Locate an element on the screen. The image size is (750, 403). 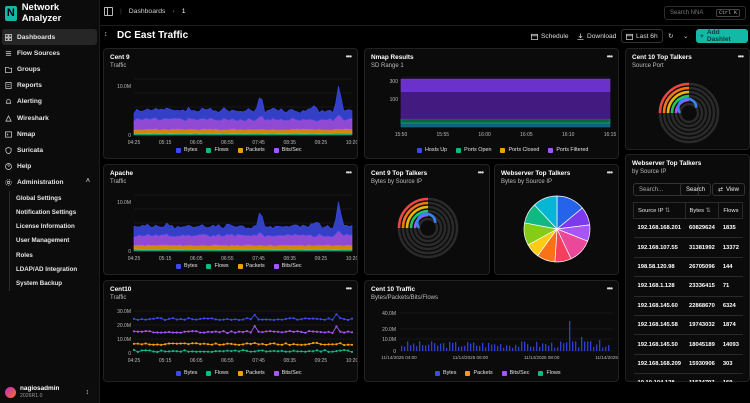
area-series-bits-sec is located at coordinates (243, 219).